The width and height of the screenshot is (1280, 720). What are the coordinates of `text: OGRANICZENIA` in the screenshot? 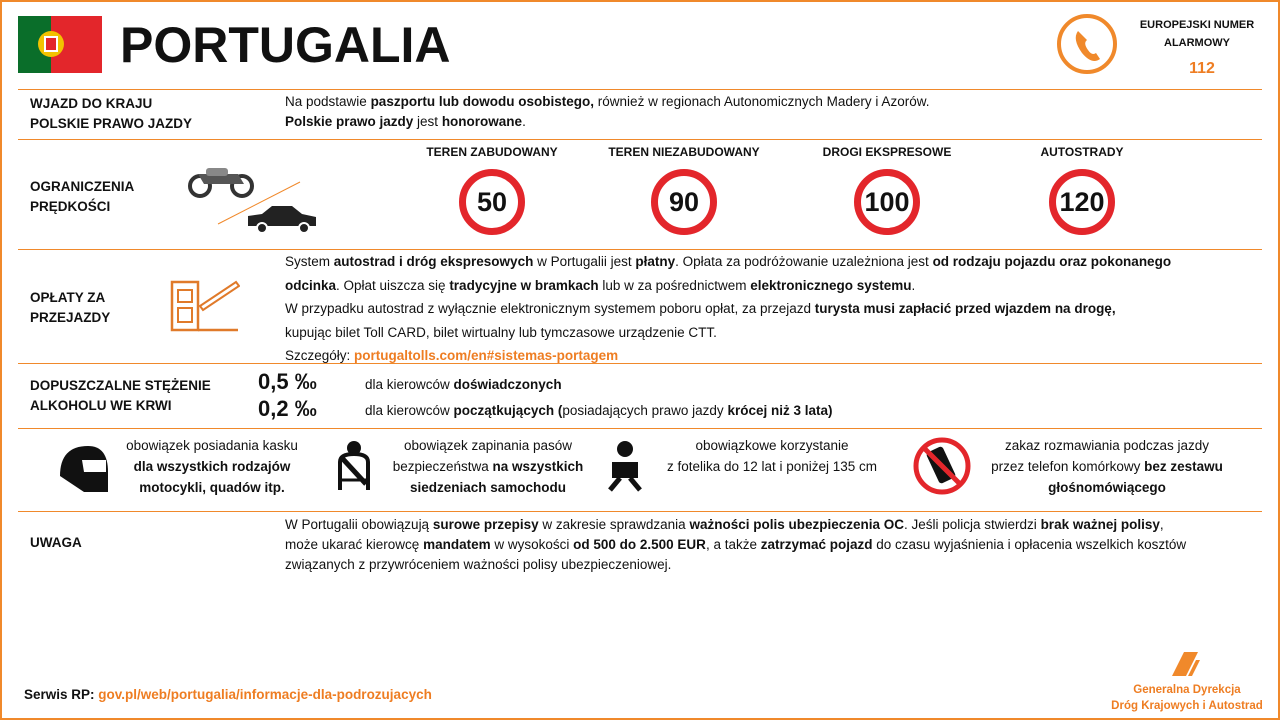 It's located at (82, 186).